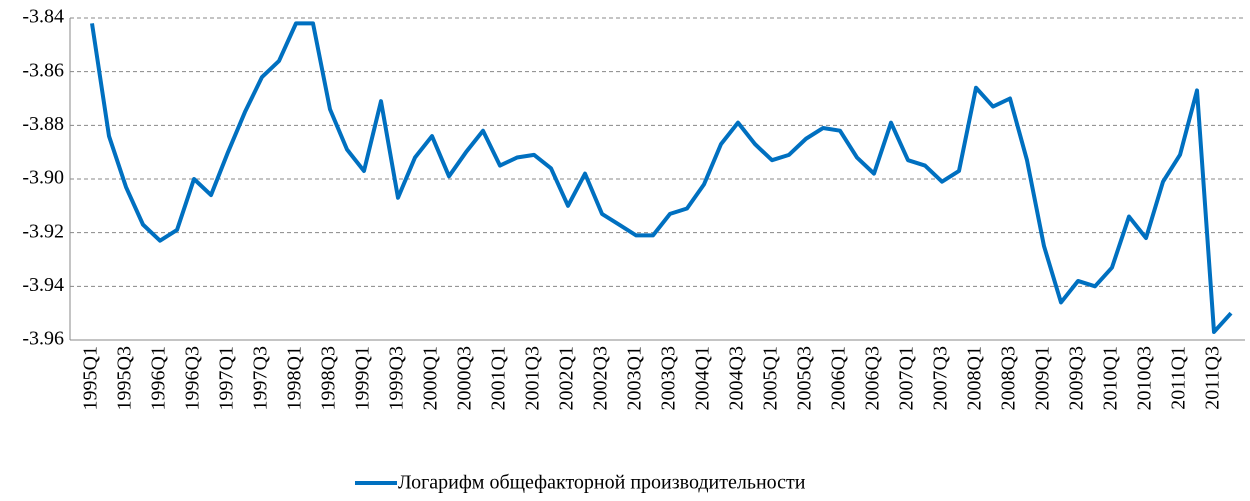  I want to click on x-tick-label: 2003Q3, so click(669, 378).